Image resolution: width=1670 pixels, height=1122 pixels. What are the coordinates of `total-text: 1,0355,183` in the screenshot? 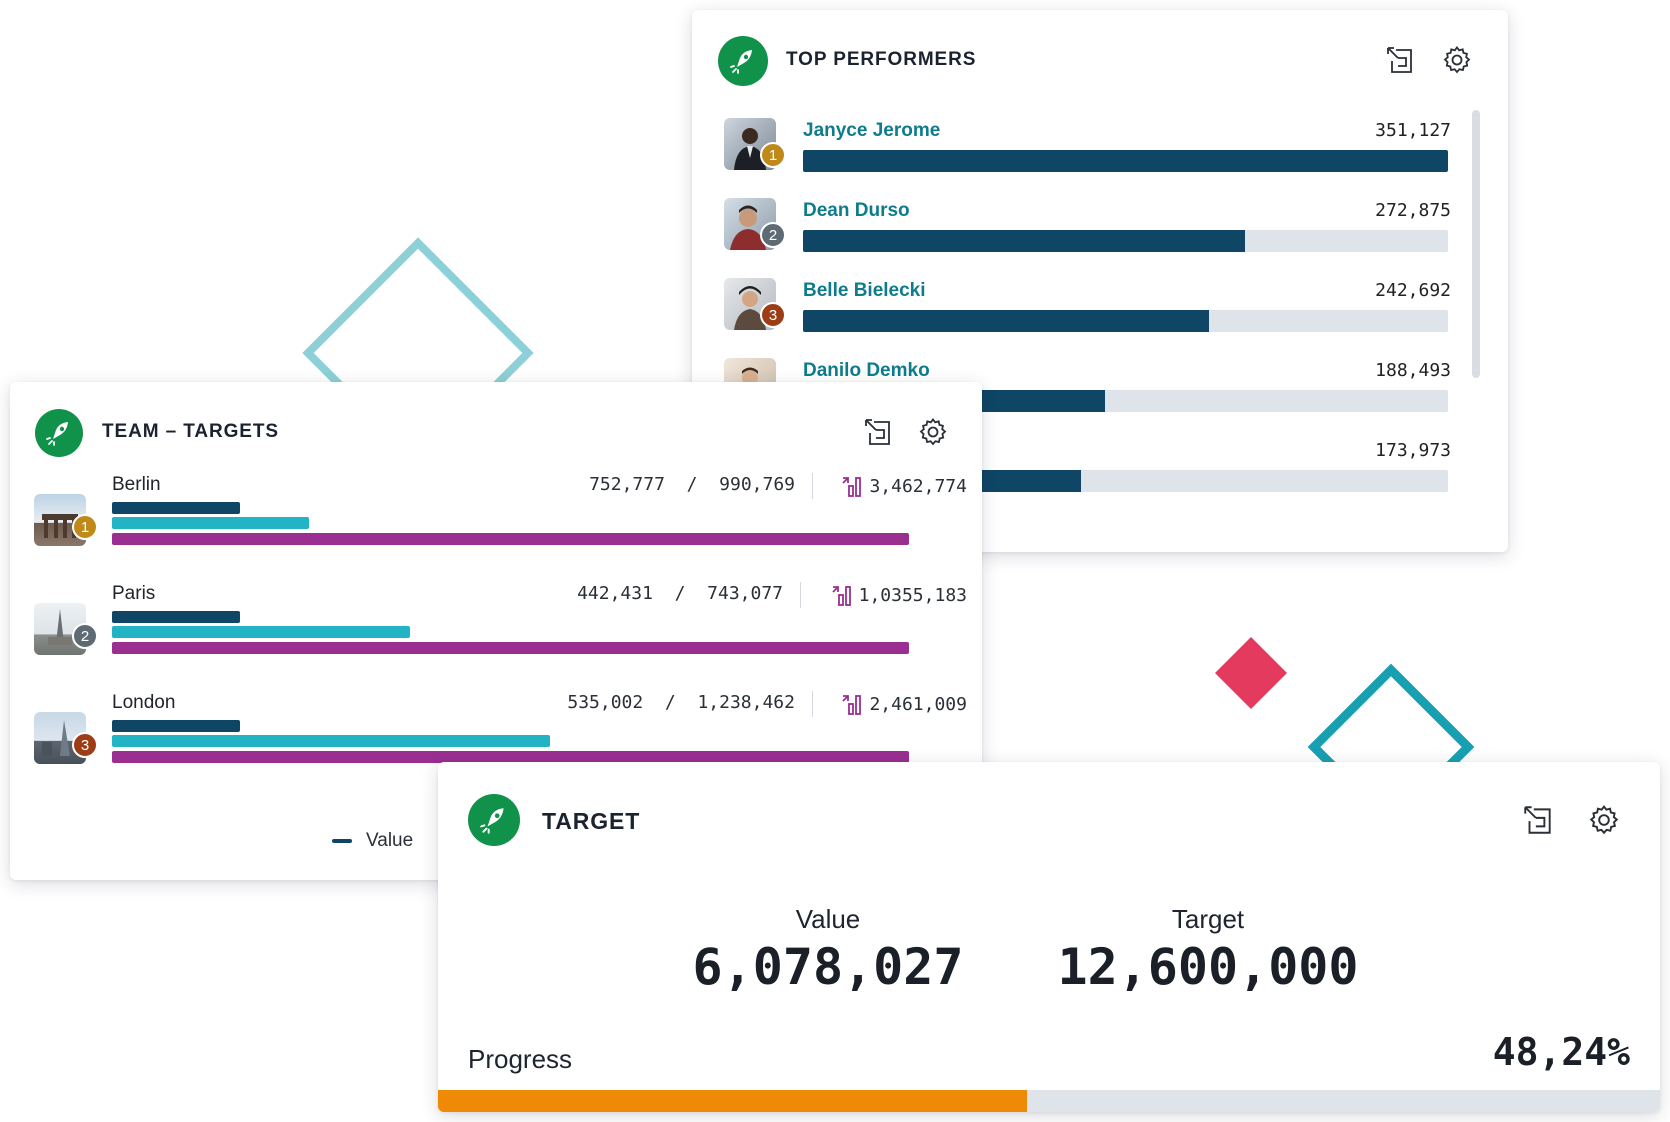 It's located at (912, 595).